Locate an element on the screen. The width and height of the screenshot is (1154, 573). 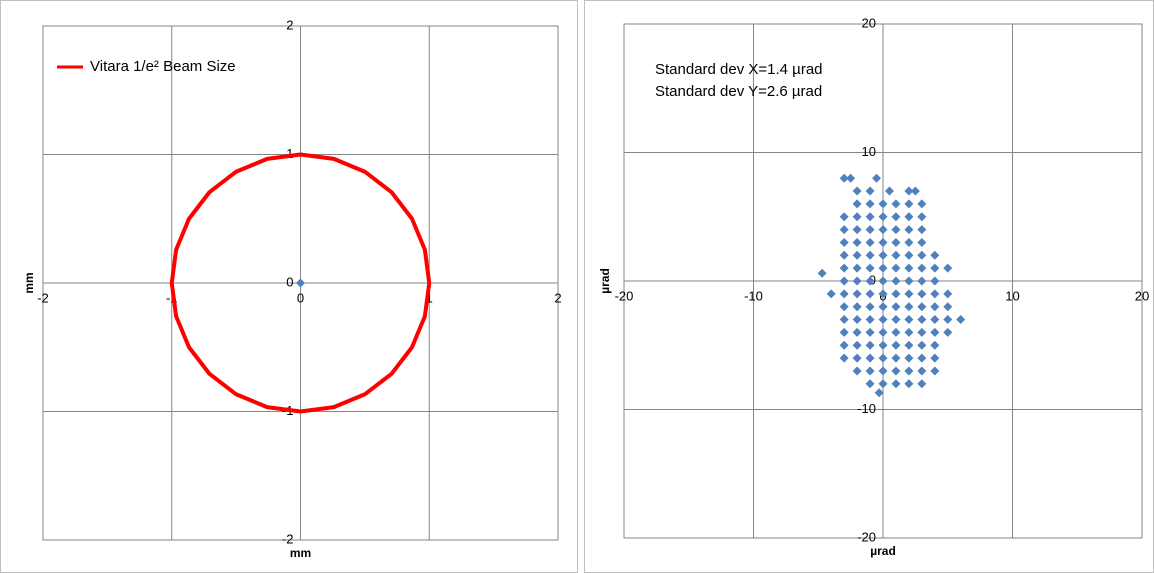
x-tick-label: -20 is located at coordinates (624, 295).